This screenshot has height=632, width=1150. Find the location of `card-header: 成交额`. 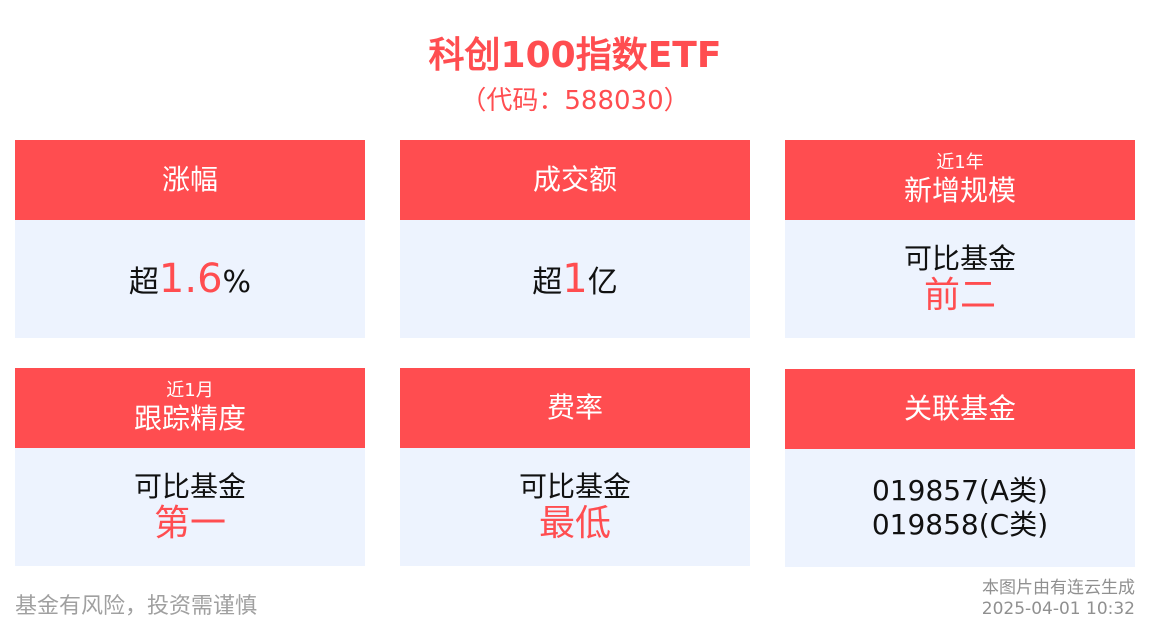

card-header: 成交额 is located at coordinates (575, 180).